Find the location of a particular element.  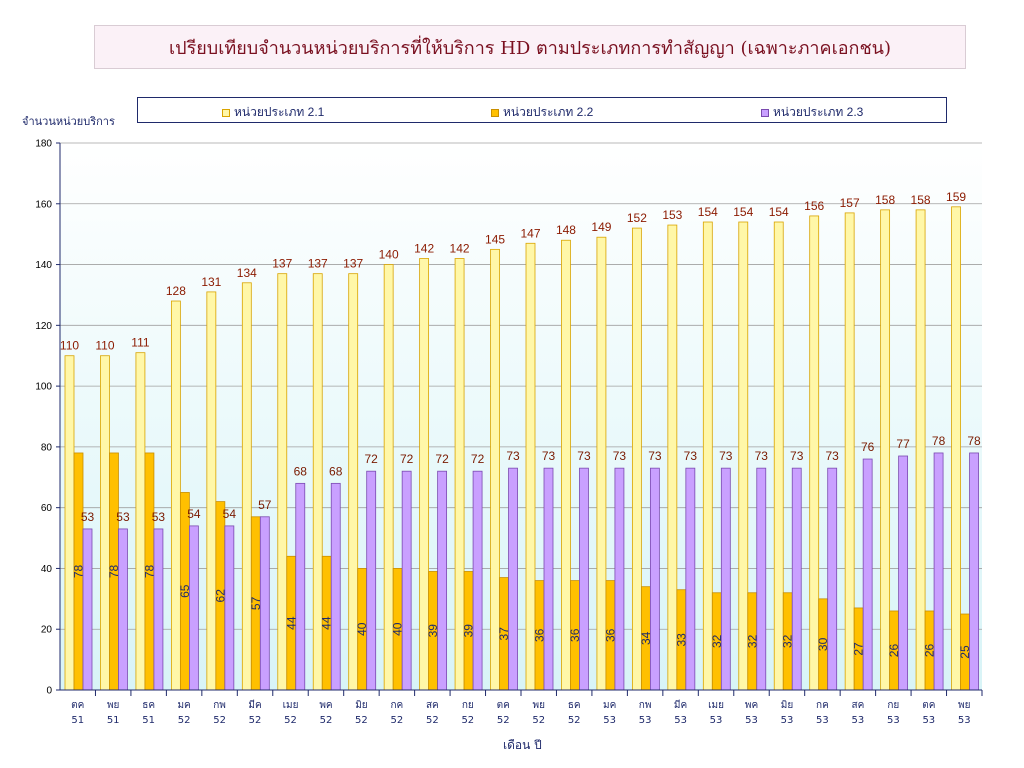

x-tick-label-month: กย is located at coordinates (468, 705).